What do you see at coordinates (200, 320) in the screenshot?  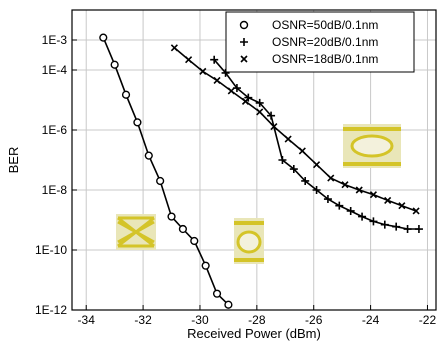 I see `x-tick-label: -30` at bounding box center [200, 320].